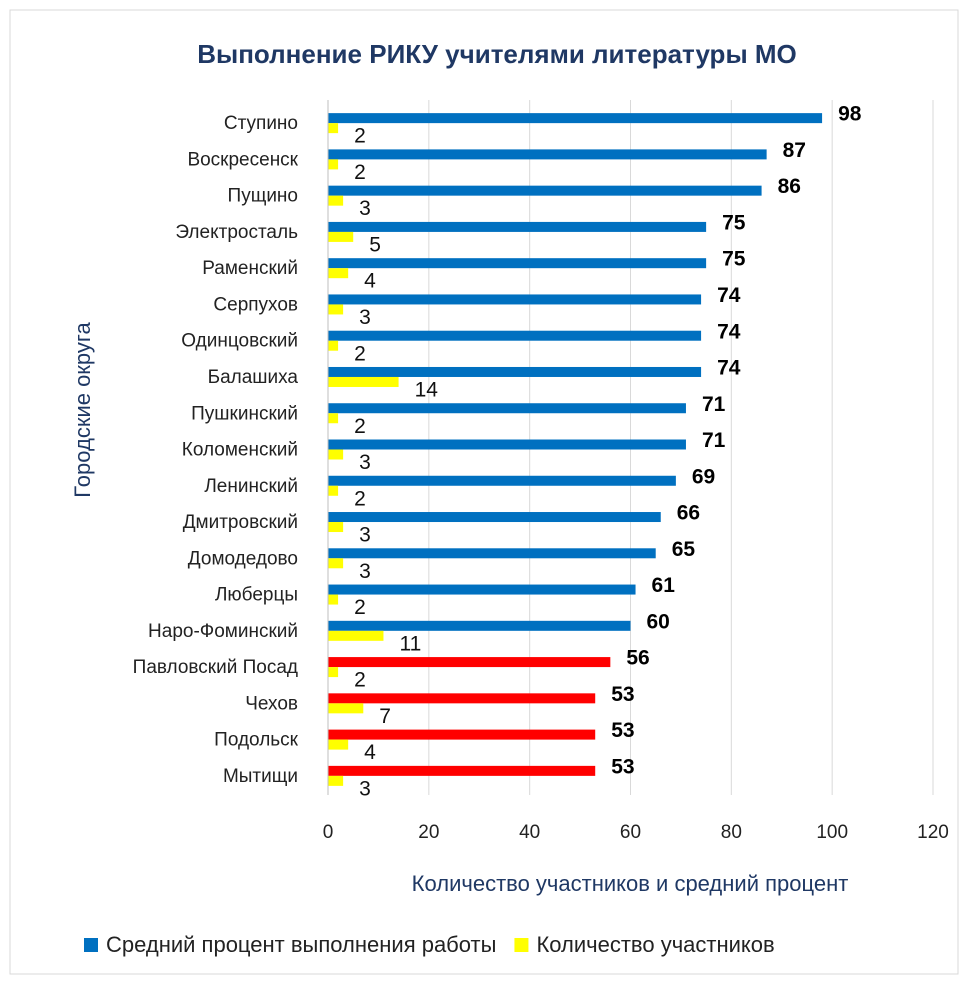  Describe the element at coordinates (427, 390) in the screenshot. I see `value-label: 14` at that location.